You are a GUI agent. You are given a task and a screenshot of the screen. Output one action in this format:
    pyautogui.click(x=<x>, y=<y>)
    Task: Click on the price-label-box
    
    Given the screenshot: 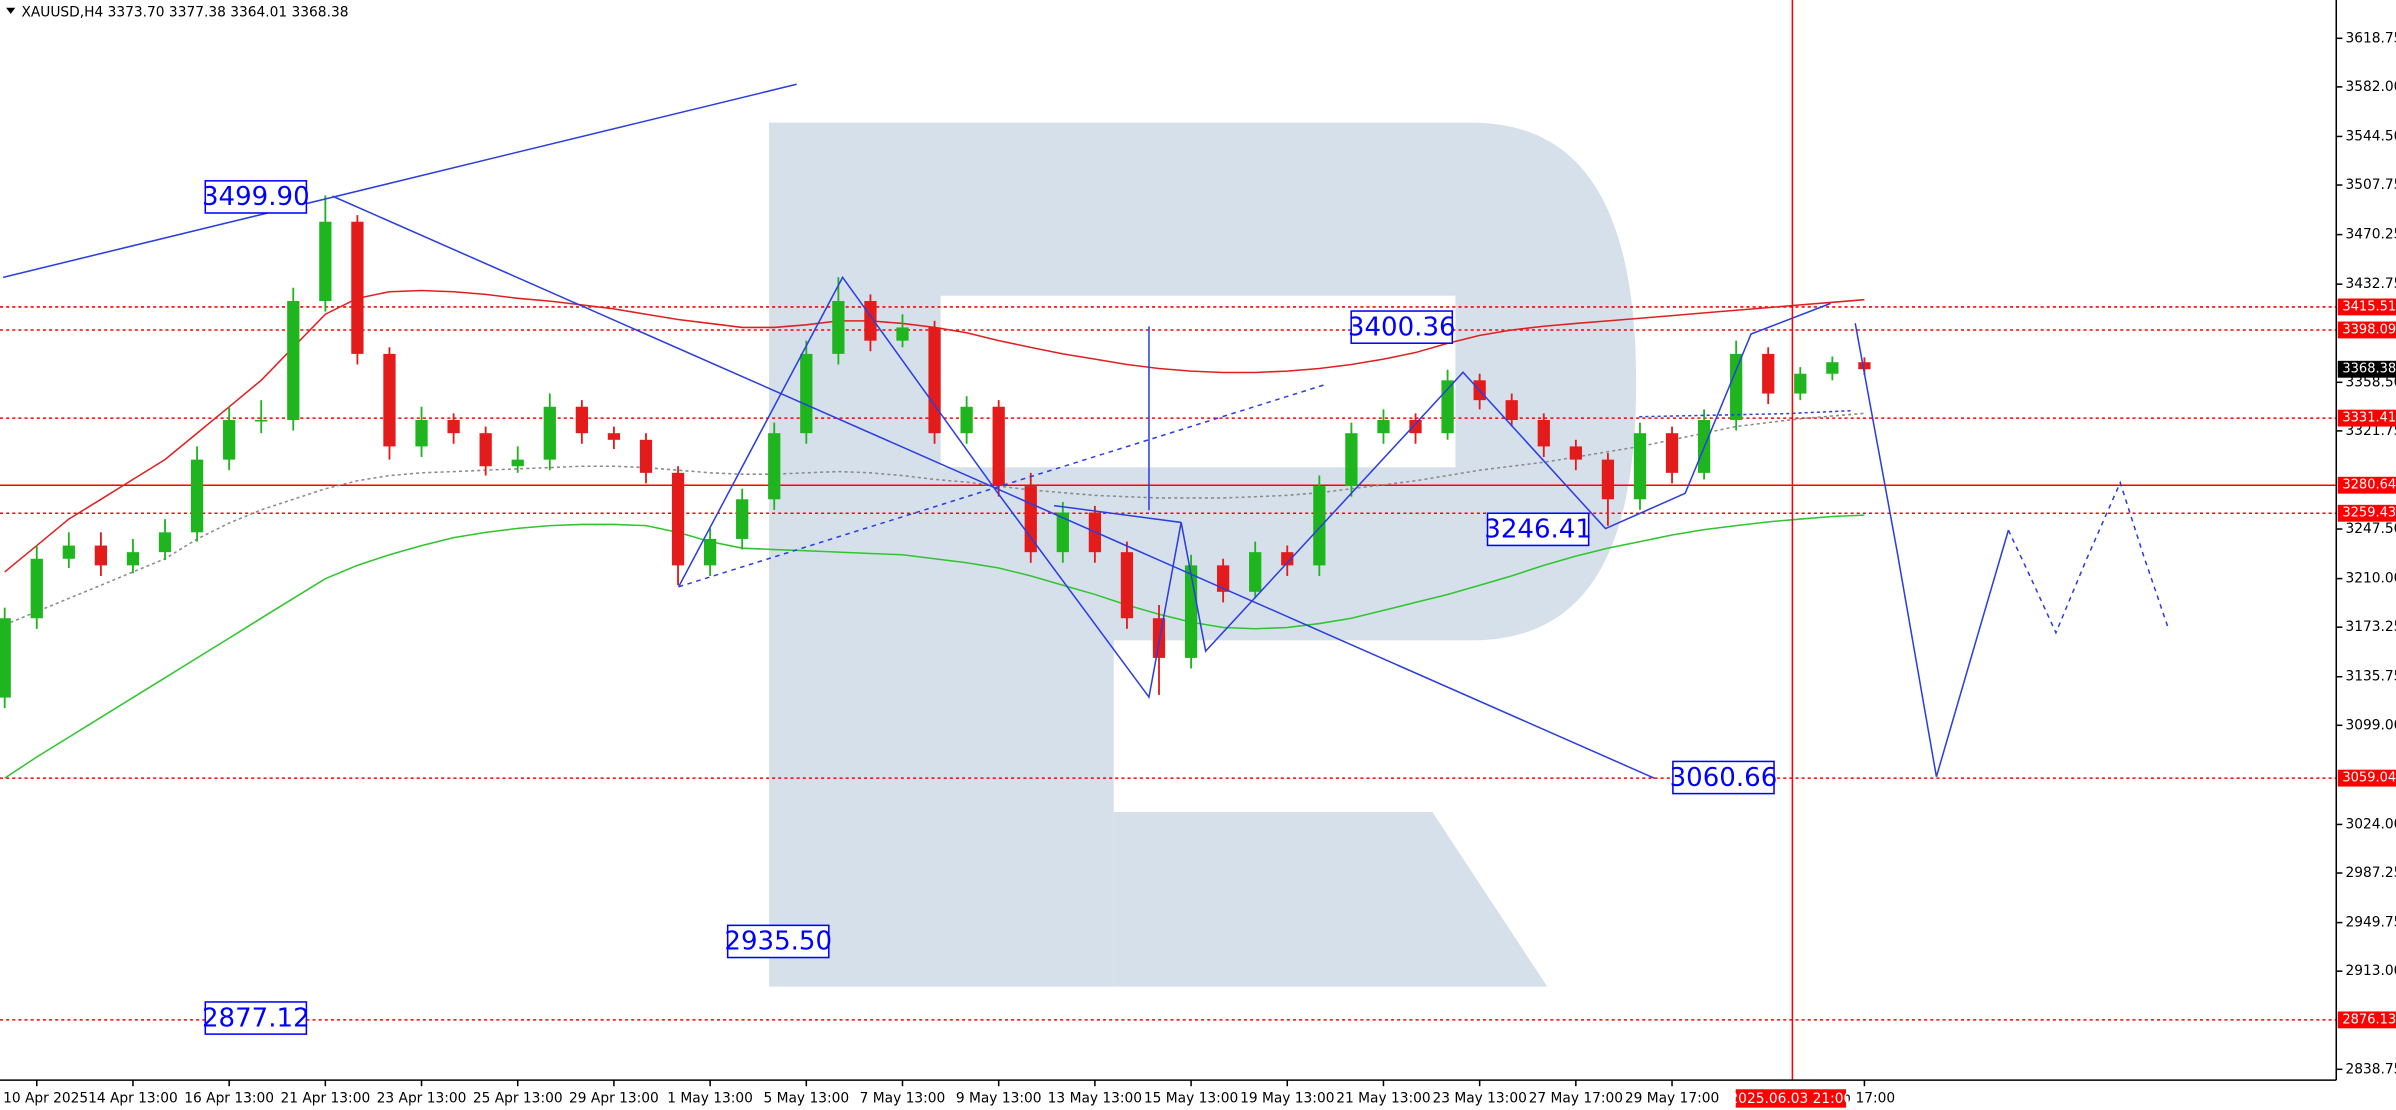 What is the action you would take?
    pyautogui.click(x=2366, y=369)
    